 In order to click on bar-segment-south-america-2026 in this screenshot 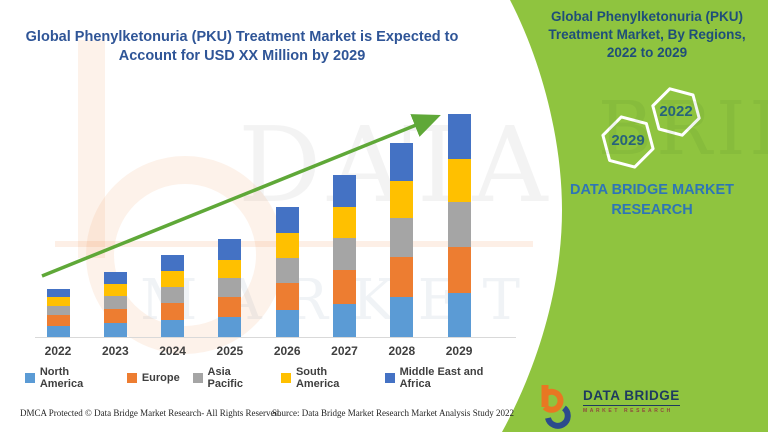, I will do `click(287, 245)`.